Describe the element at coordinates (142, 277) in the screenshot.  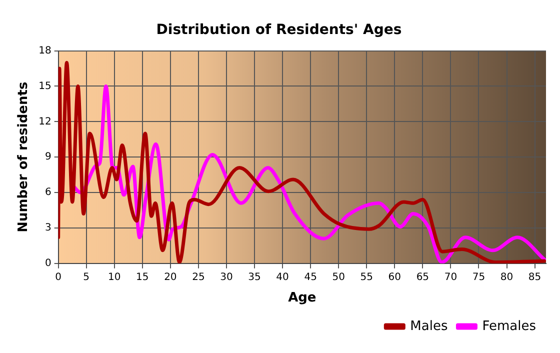
I see `x-tick-label: 15` at that location.